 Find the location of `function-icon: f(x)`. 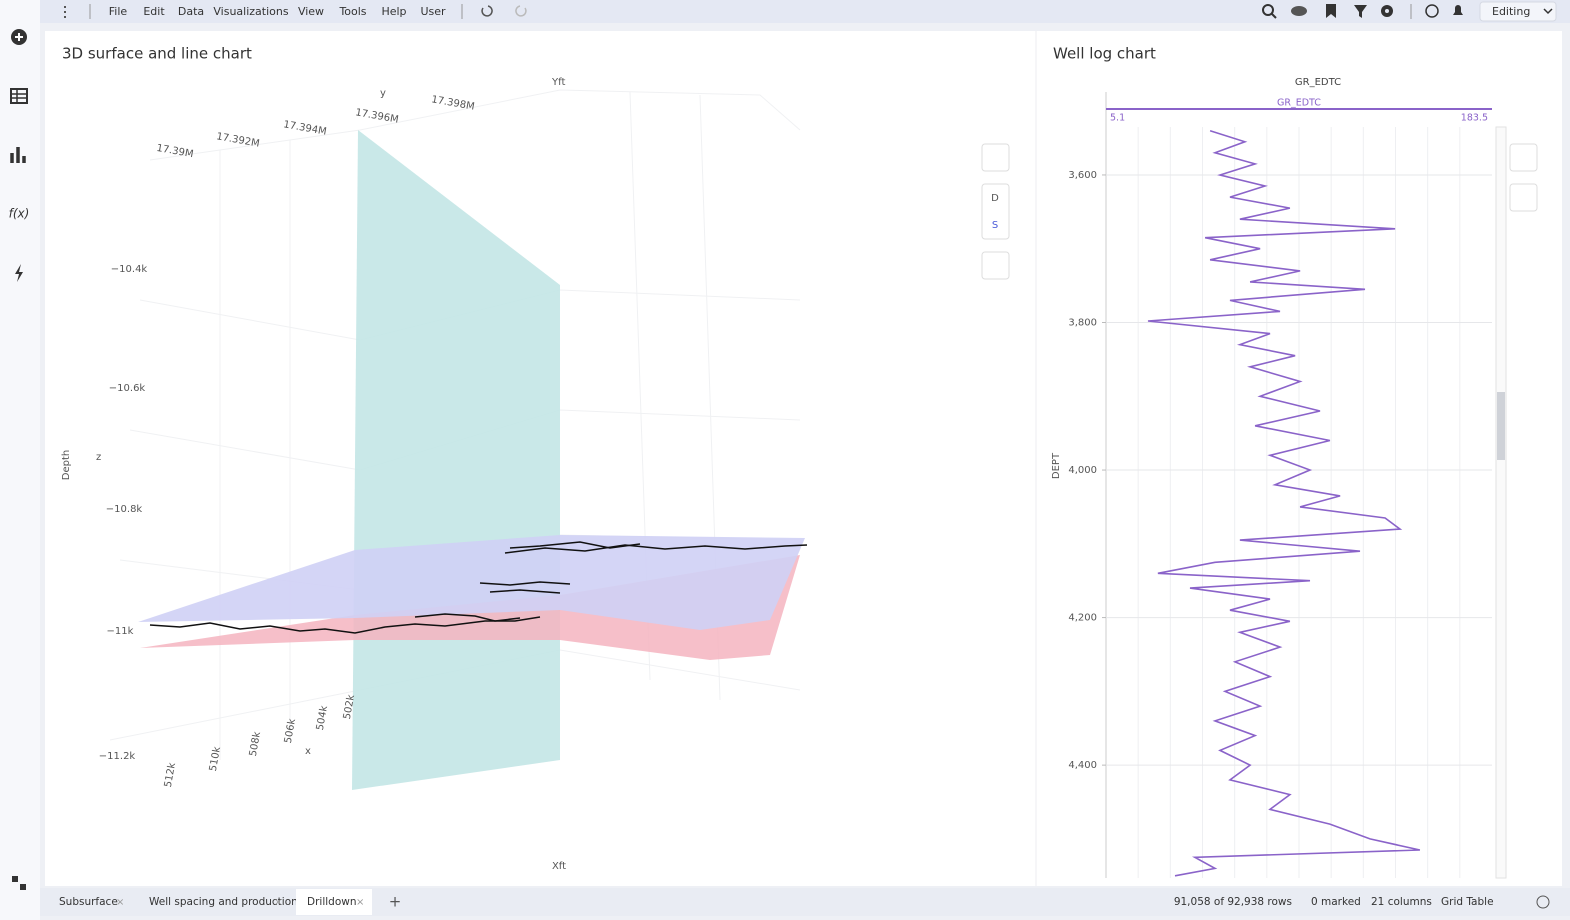

function-icon: f(x) is located at coordinates (19, 214).